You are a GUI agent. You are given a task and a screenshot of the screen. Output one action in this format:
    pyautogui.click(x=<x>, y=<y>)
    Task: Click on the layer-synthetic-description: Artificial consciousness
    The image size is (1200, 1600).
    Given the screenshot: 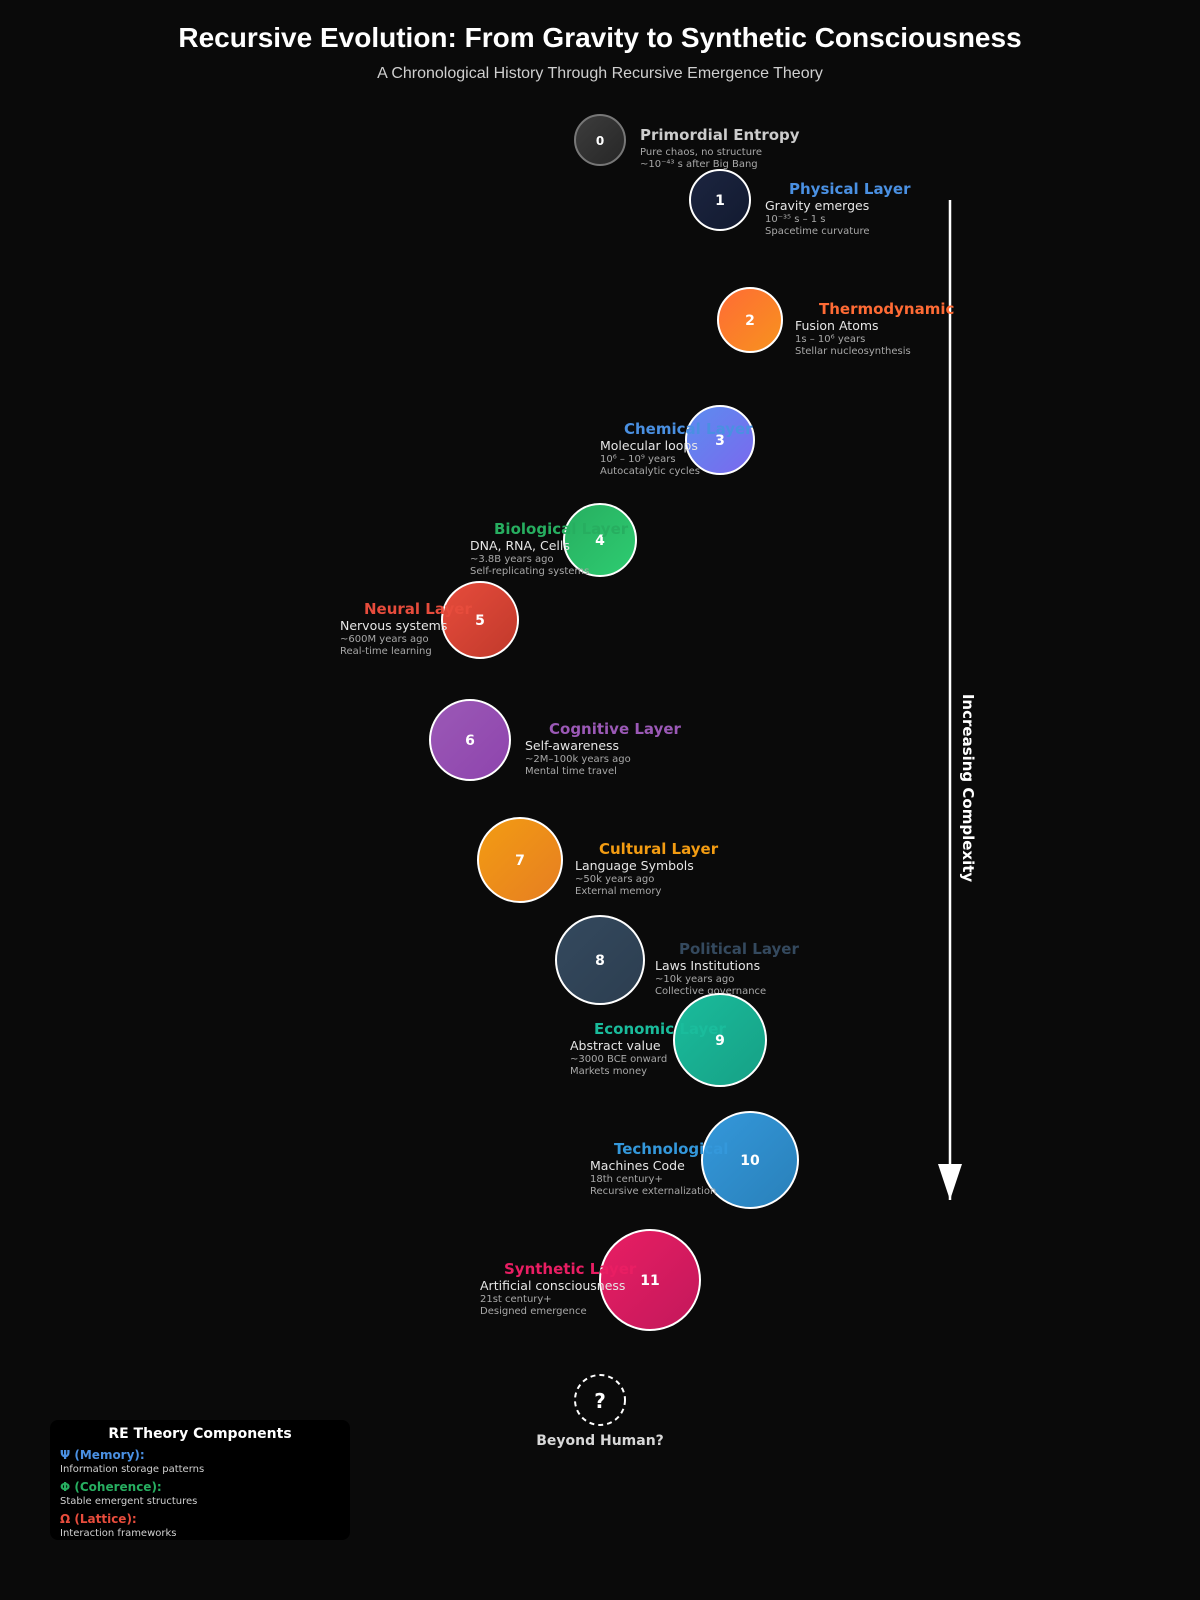 What is the action you would take?
    pyautogui.click(x=552, y=1285)
    